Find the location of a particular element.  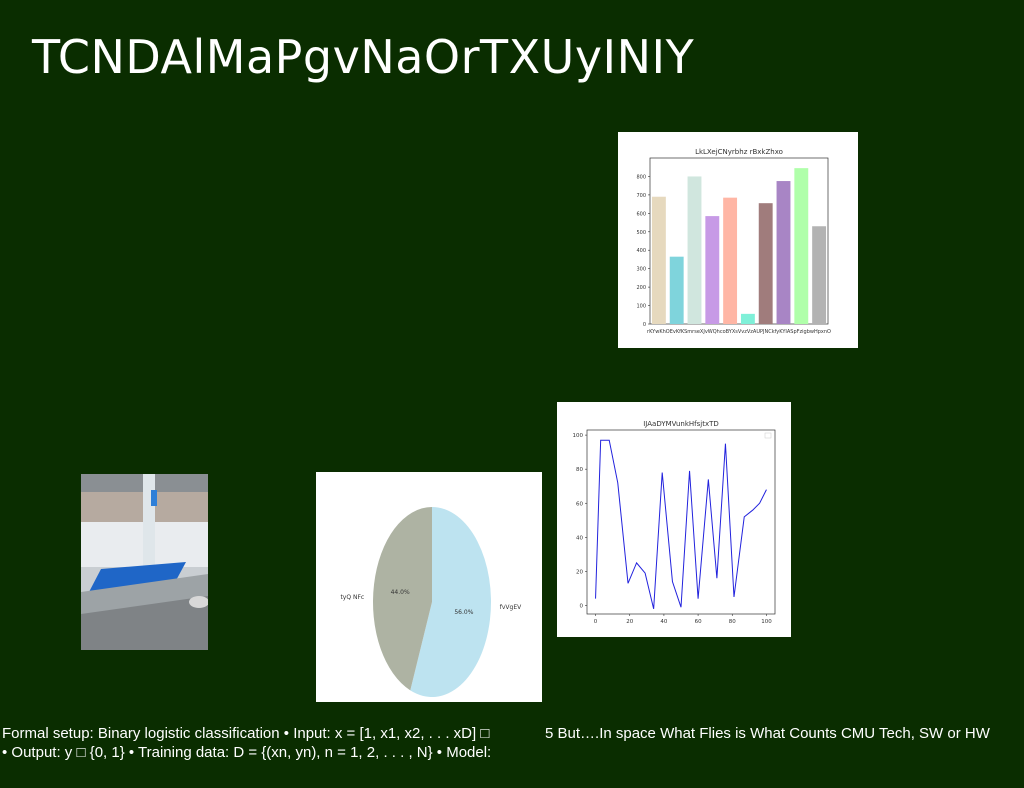

pie-label-2: tyQ NFc is located at coordinates (352, 597).